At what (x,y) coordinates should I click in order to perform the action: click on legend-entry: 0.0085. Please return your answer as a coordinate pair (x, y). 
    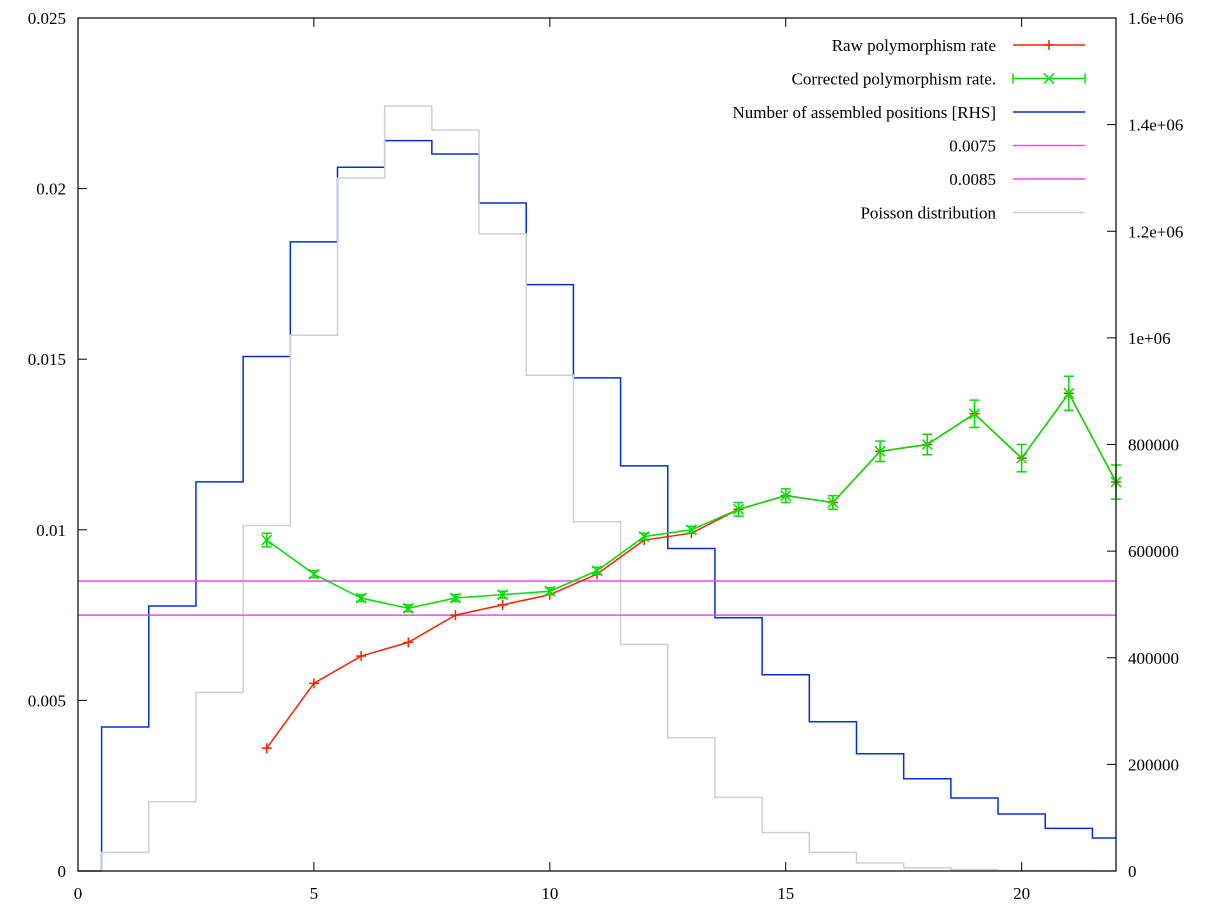
    Looking at the image, I should click on (1017, 179).